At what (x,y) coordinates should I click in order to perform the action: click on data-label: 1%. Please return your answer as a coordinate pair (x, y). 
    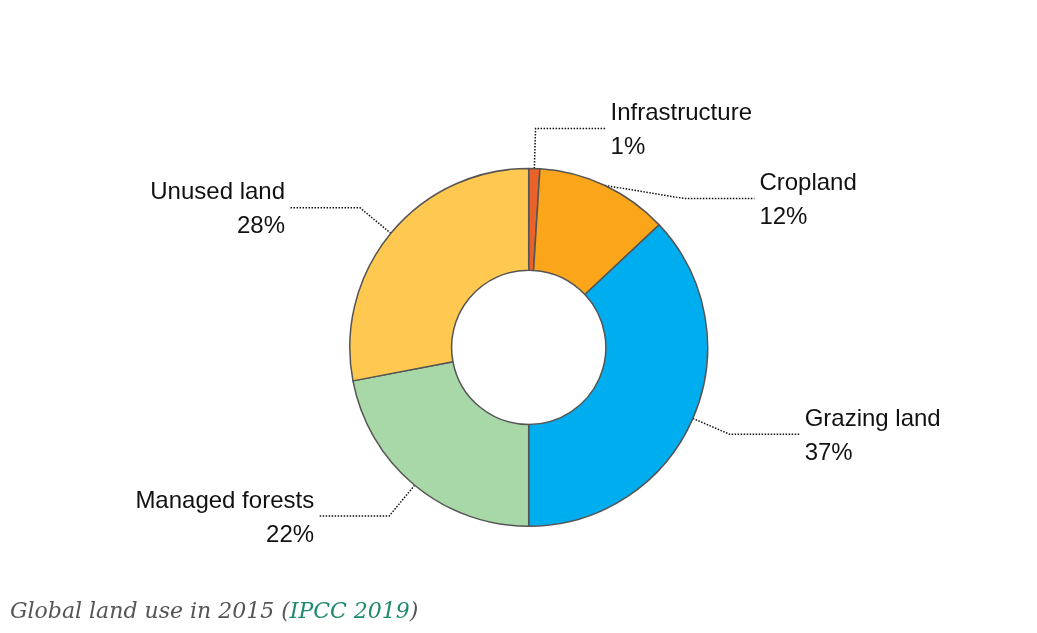
    Looking at the image, I should click on (628, 146).